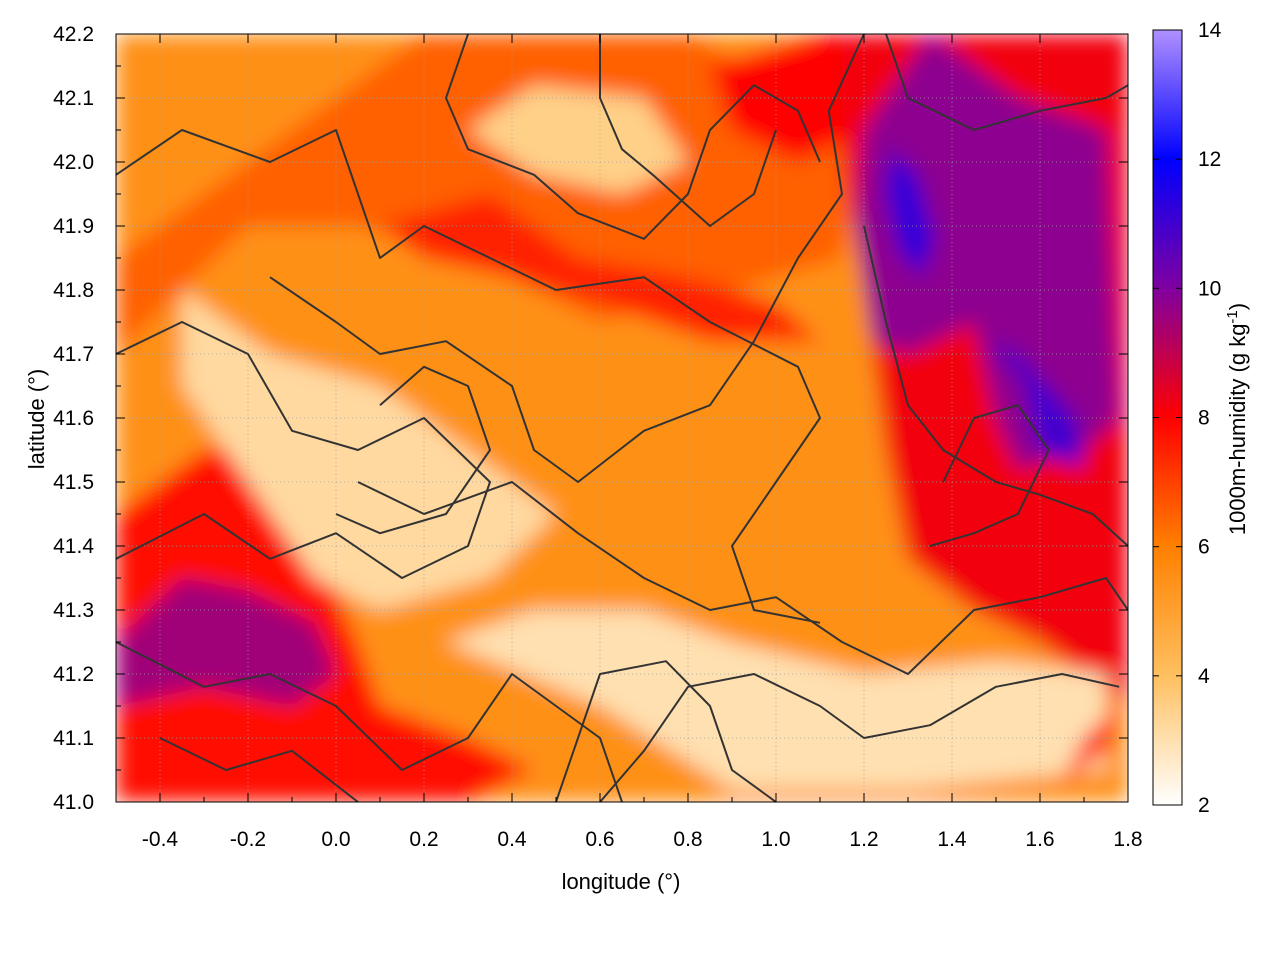 The image size is (1280, 960). What do you see at coordinates (1237, 306) in the screenshot?
I see `colorbar-label-end: )` at bounding box center [1237, 306].